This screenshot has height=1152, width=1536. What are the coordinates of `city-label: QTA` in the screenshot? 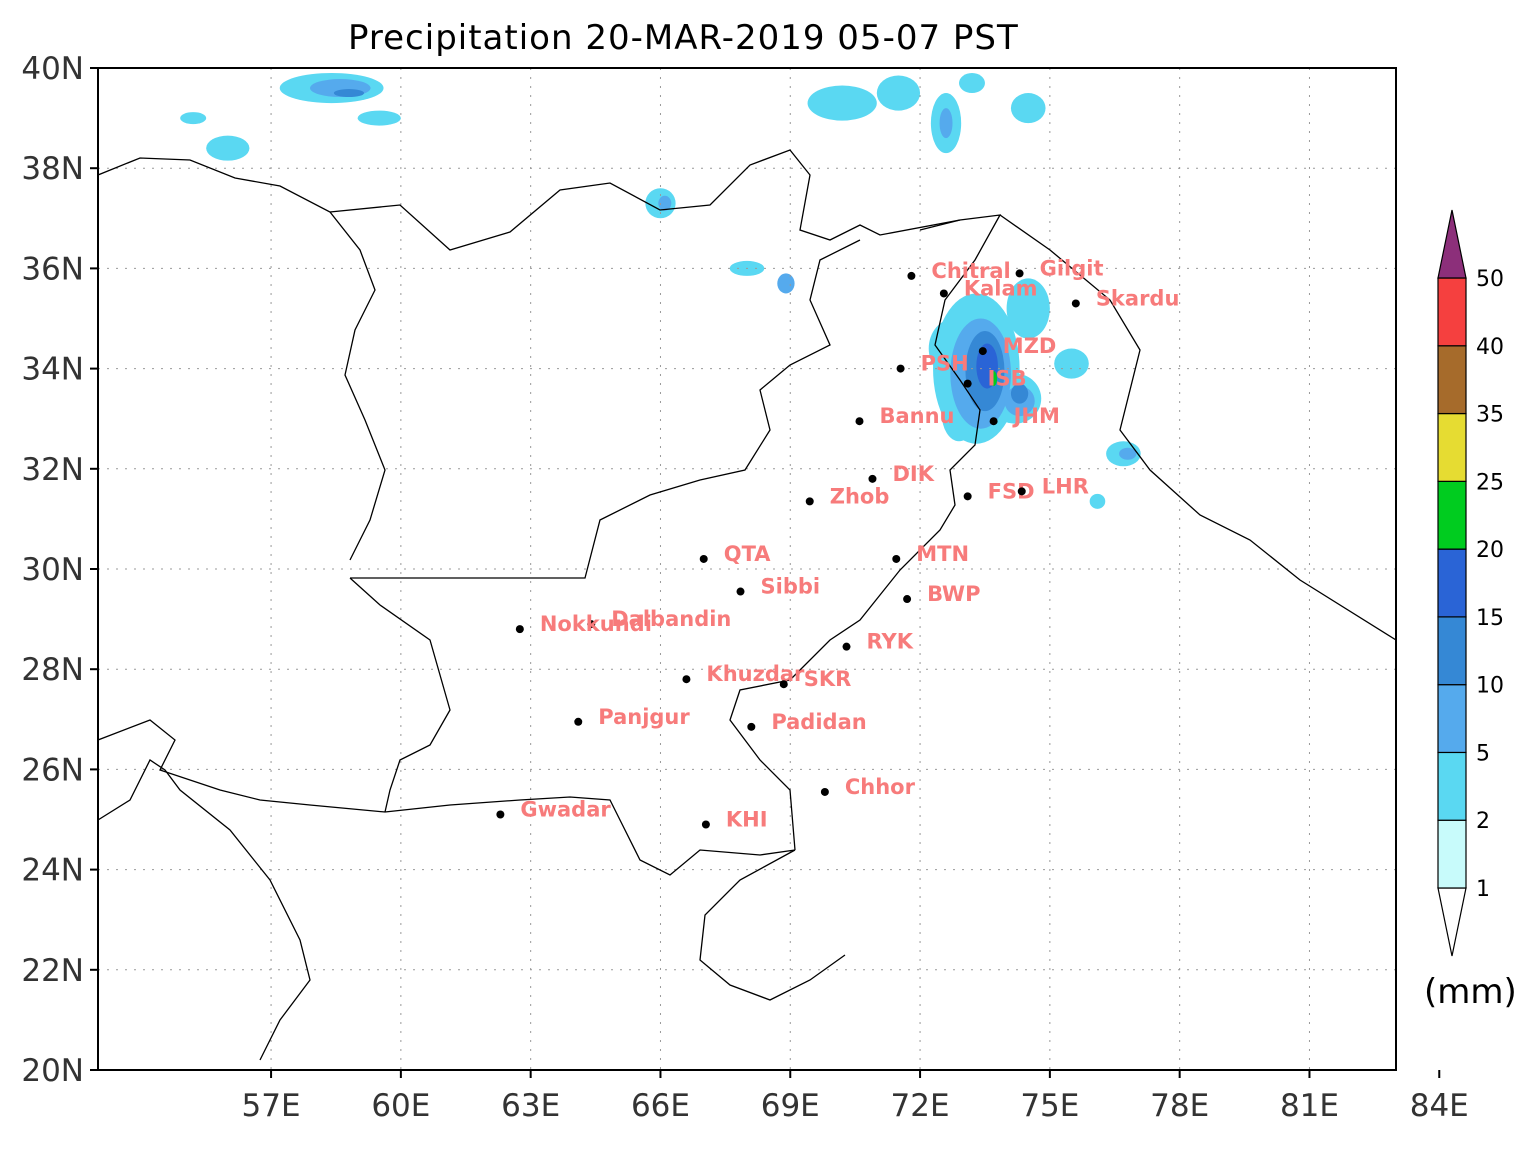 It's located at (748, 554).